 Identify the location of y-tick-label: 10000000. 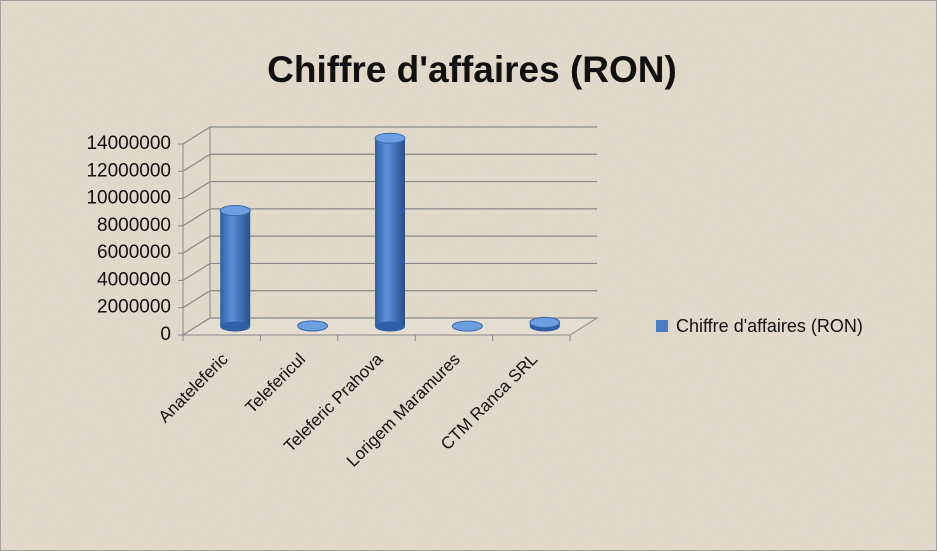
(128, 198).